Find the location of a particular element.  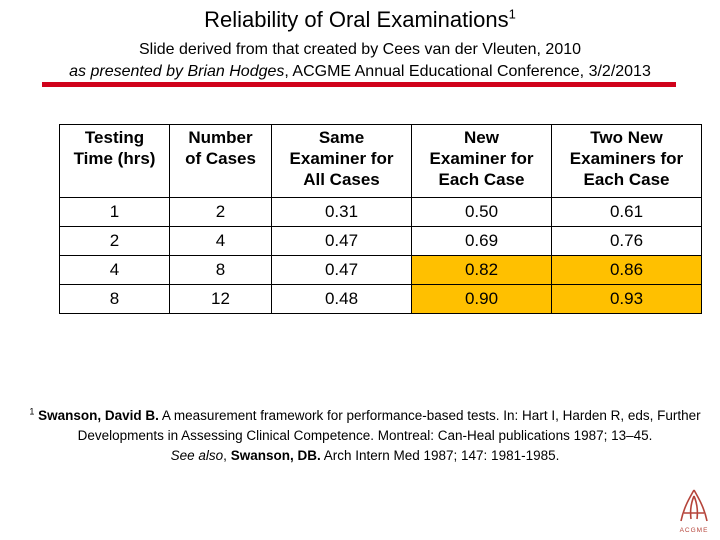

table-cell: 1 is located at coordinates (114, 212).